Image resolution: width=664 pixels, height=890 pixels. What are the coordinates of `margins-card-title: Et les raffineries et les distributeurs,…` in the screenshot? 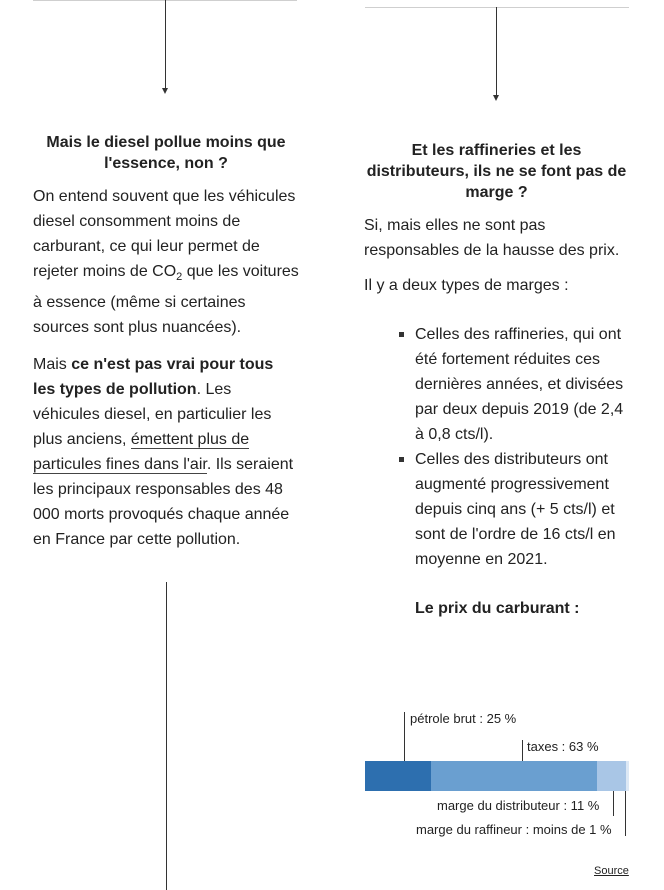 It's located at (496, 171).